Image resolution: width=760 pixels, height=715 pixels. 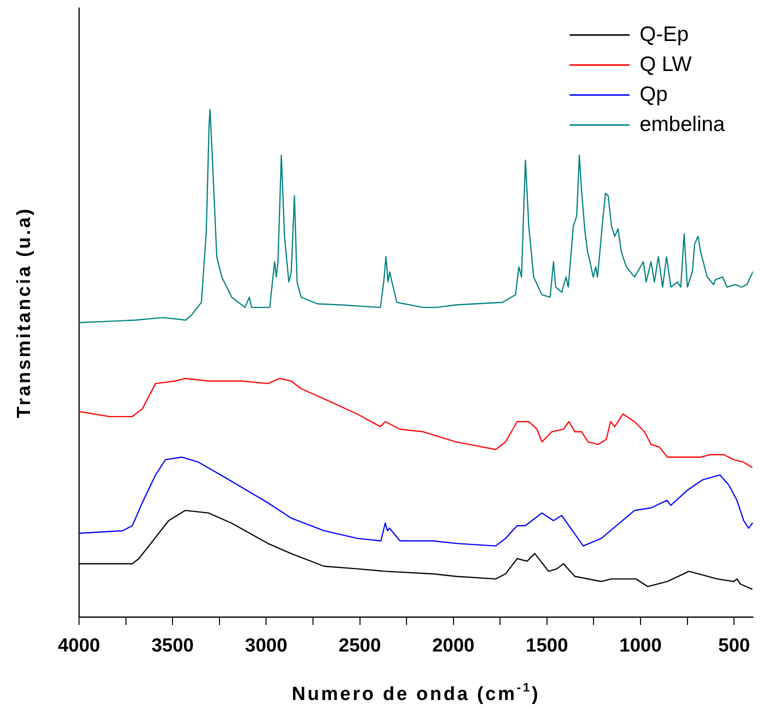 What do you see at coordinates (666, 64) in the screenshot?
I see `legend-label: Q LW` at bounding box center [666, 64].